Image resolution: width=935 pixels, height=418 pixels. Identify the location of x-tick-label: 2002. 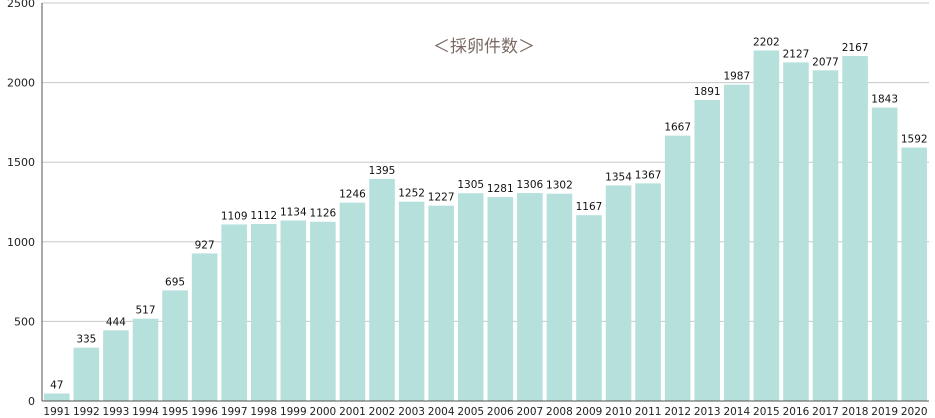
(382, 412).